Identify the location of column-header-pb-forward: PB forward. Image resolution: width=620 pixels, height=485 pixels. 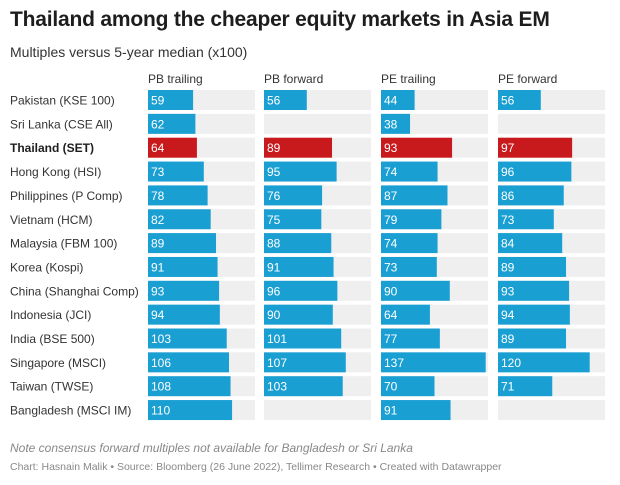
(293, 79).